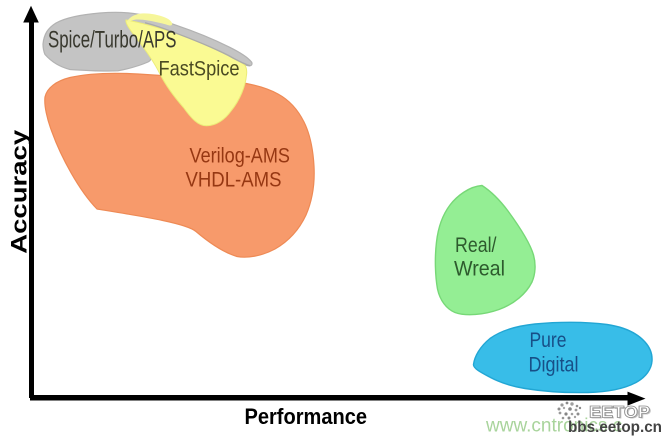 Image resolution: width=671 pixels, height=443 pixels. I want to click on svg-text: Performance, so click(306, 416).